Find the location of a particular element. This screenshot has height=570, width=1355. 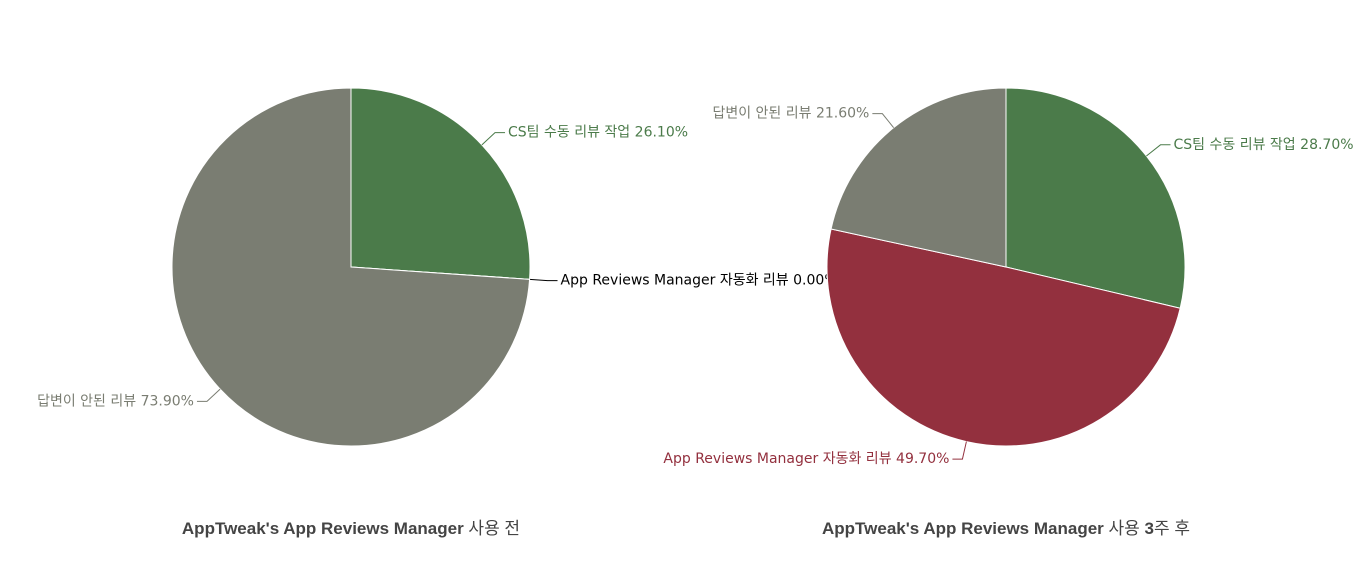

caption-part: 3 is located at coordinates (1149, 528).